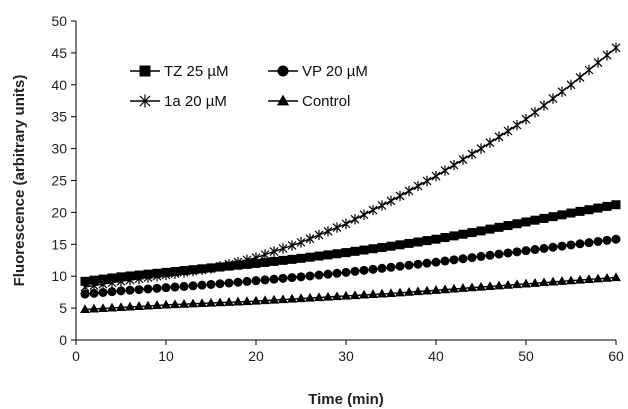  What do you see at coordinates (346, 399) in the screenshot?
I see `x-axis-title: Time (min)` at bounding box center [346, 399].